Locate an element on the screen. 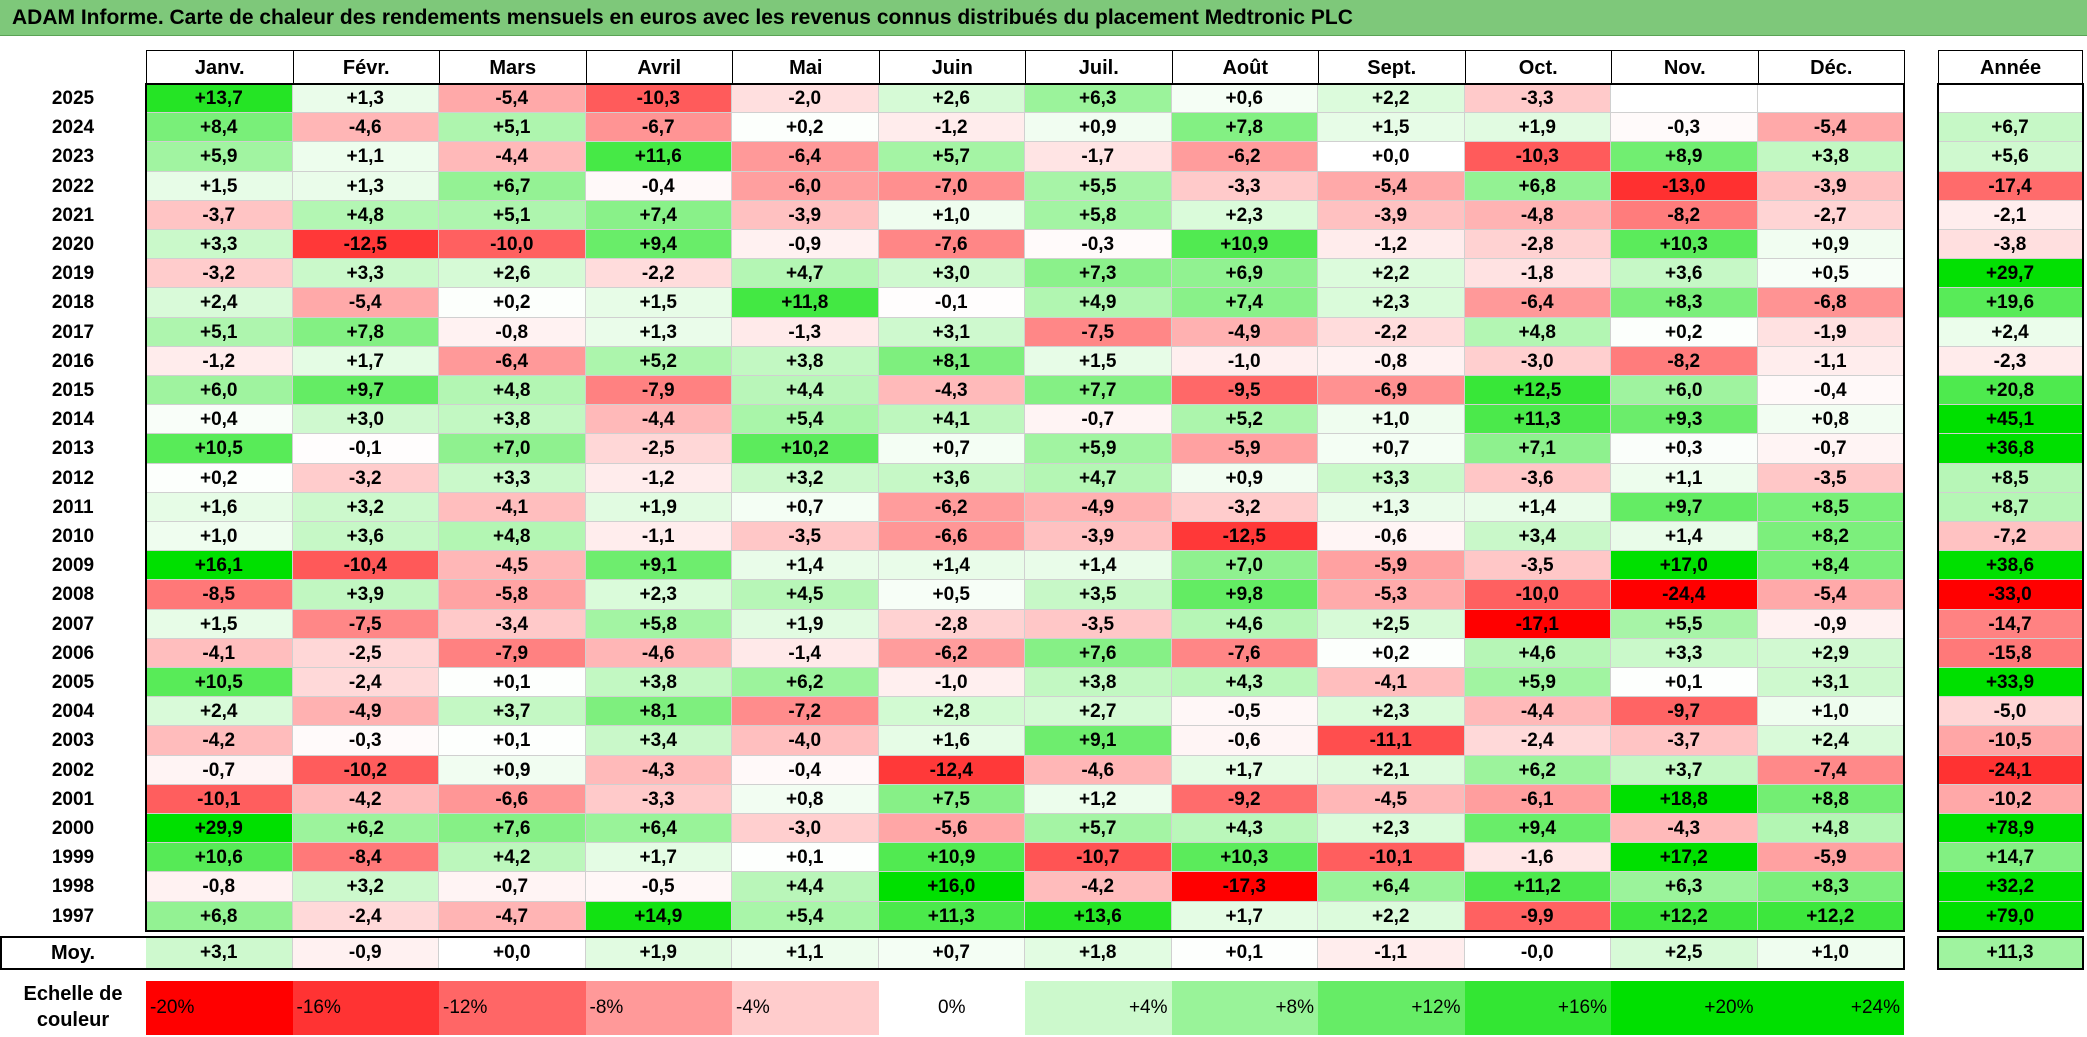 The height and width of the screenshot is (1037, 2087). heatmap-cell: +0,1 is located at coordinates (805, 858).